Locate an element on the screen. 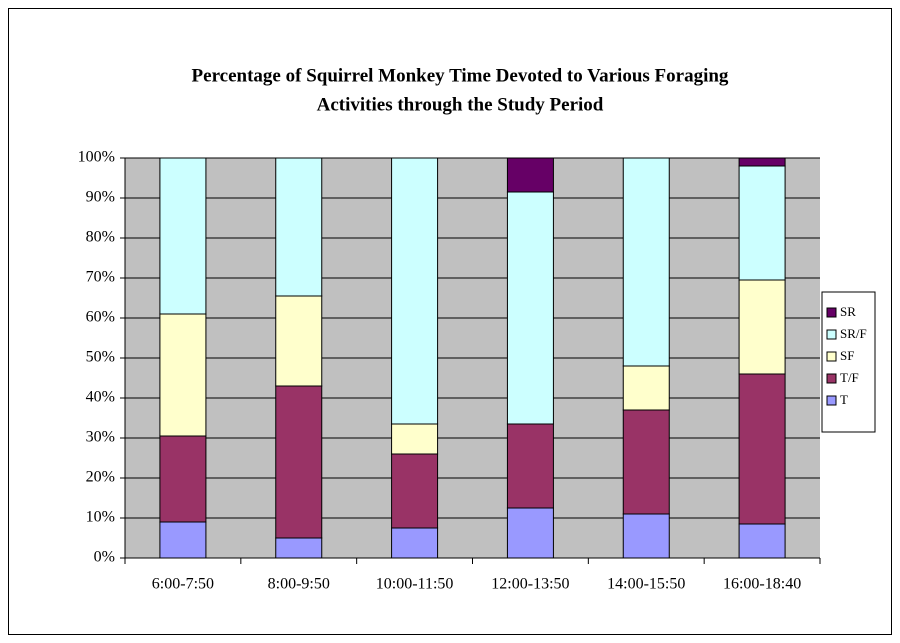  y-tick-label: 30% is located at coordinates (100, 437).